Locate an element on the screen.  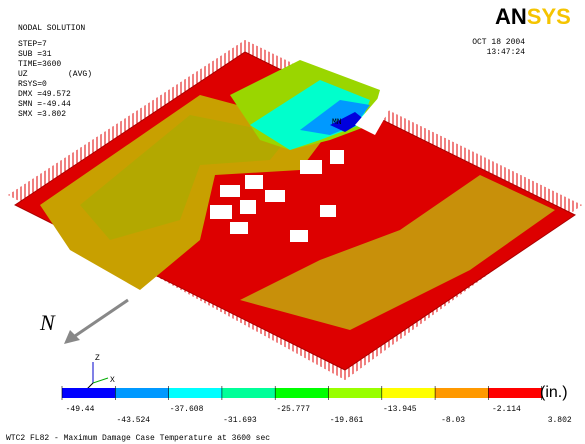
legend-label: 3.802 is located at coordinates (560, 420).